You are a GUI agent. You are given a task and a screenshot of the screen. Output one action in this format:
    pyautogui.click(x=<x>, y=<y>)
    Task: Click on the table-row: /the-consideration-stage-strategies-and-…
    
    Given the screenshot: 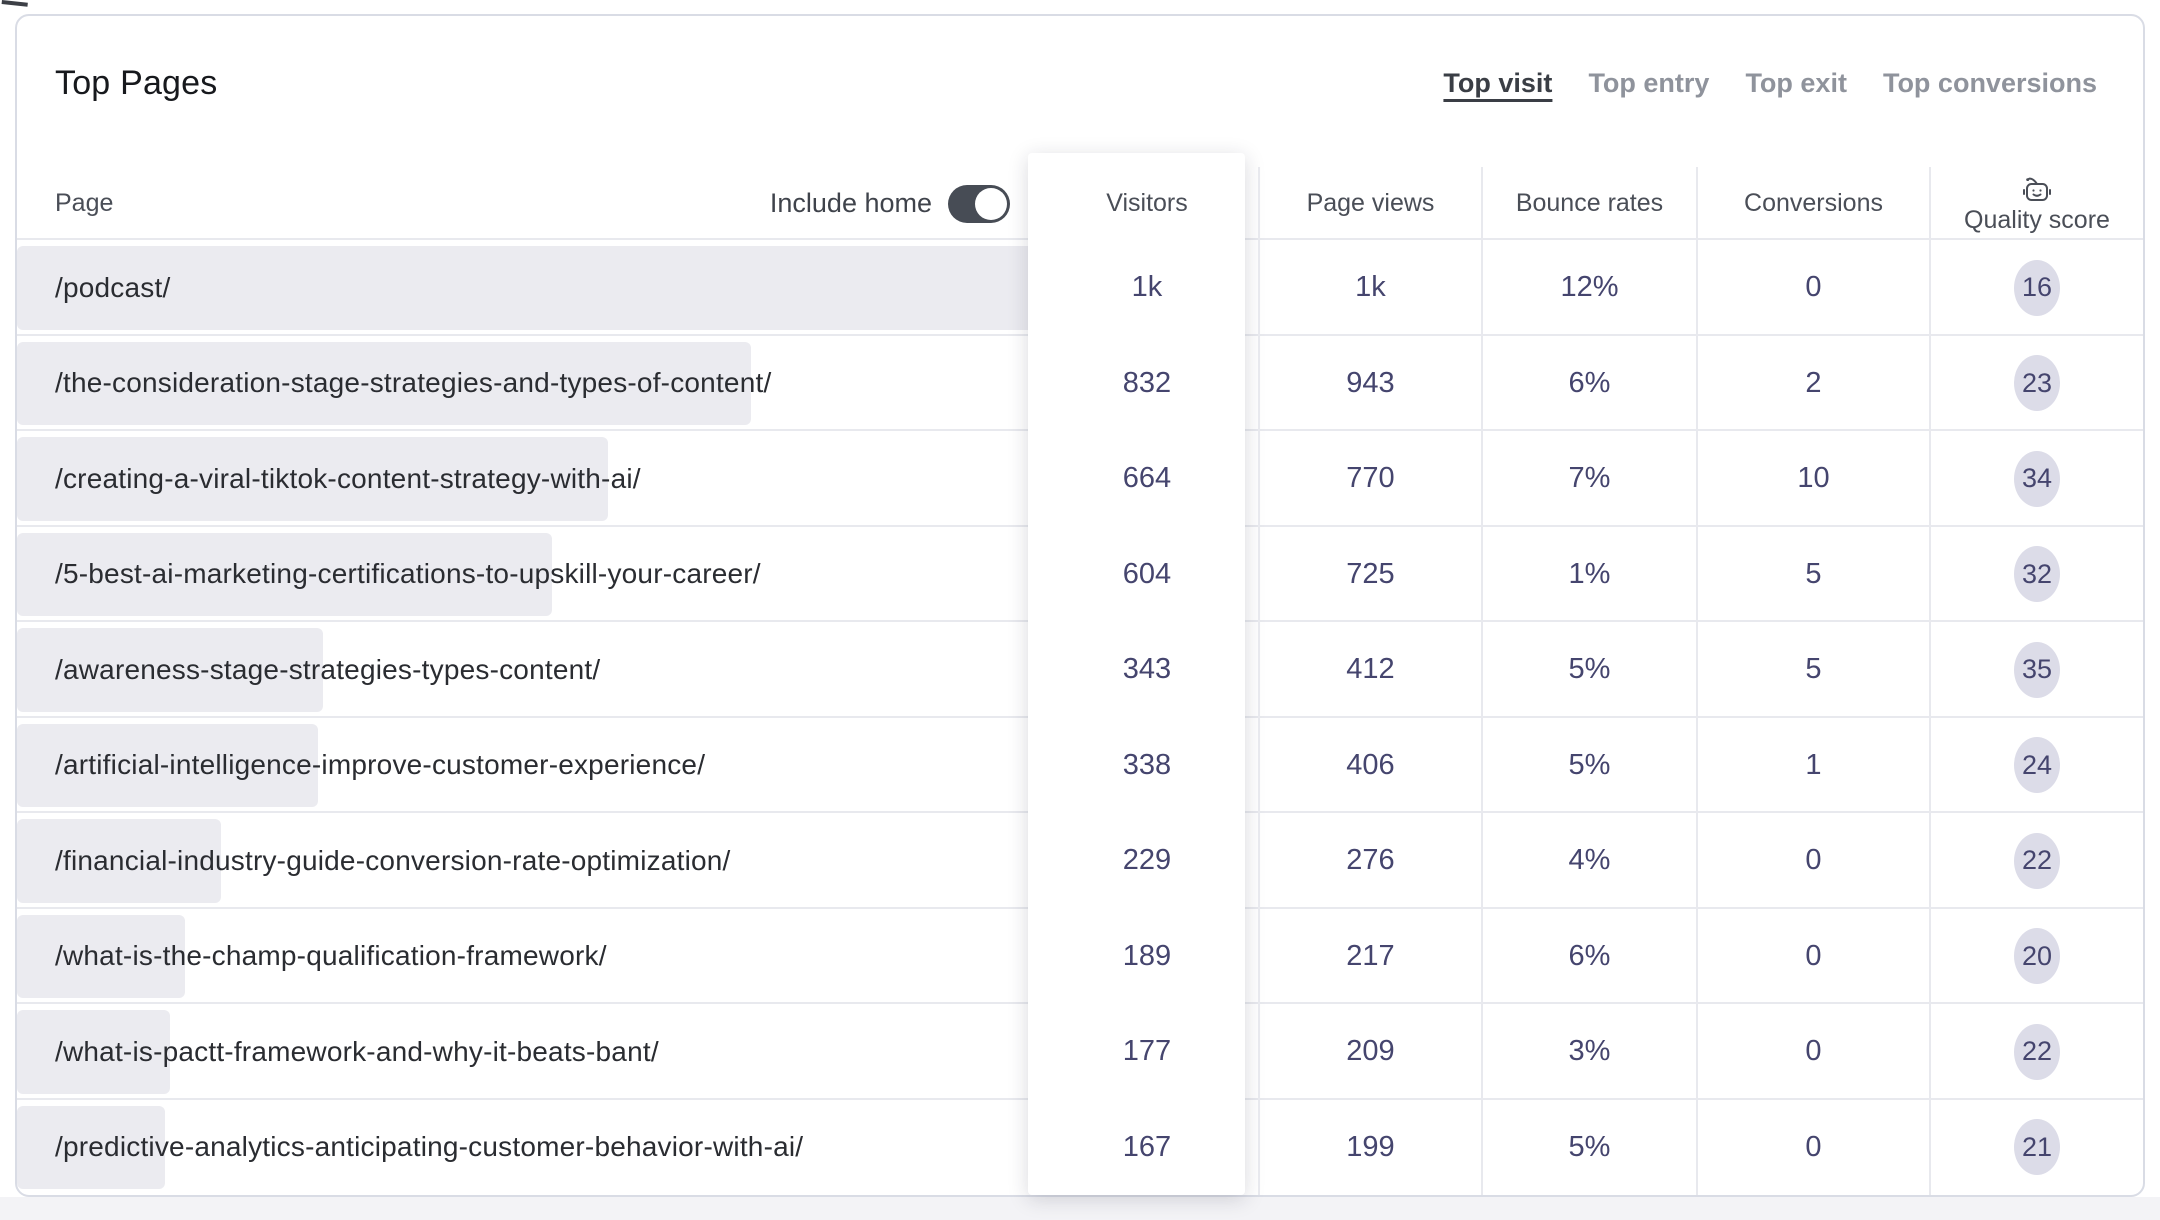 What is the action you would take?
    pyautogui.click(x=1080, y=383)
    